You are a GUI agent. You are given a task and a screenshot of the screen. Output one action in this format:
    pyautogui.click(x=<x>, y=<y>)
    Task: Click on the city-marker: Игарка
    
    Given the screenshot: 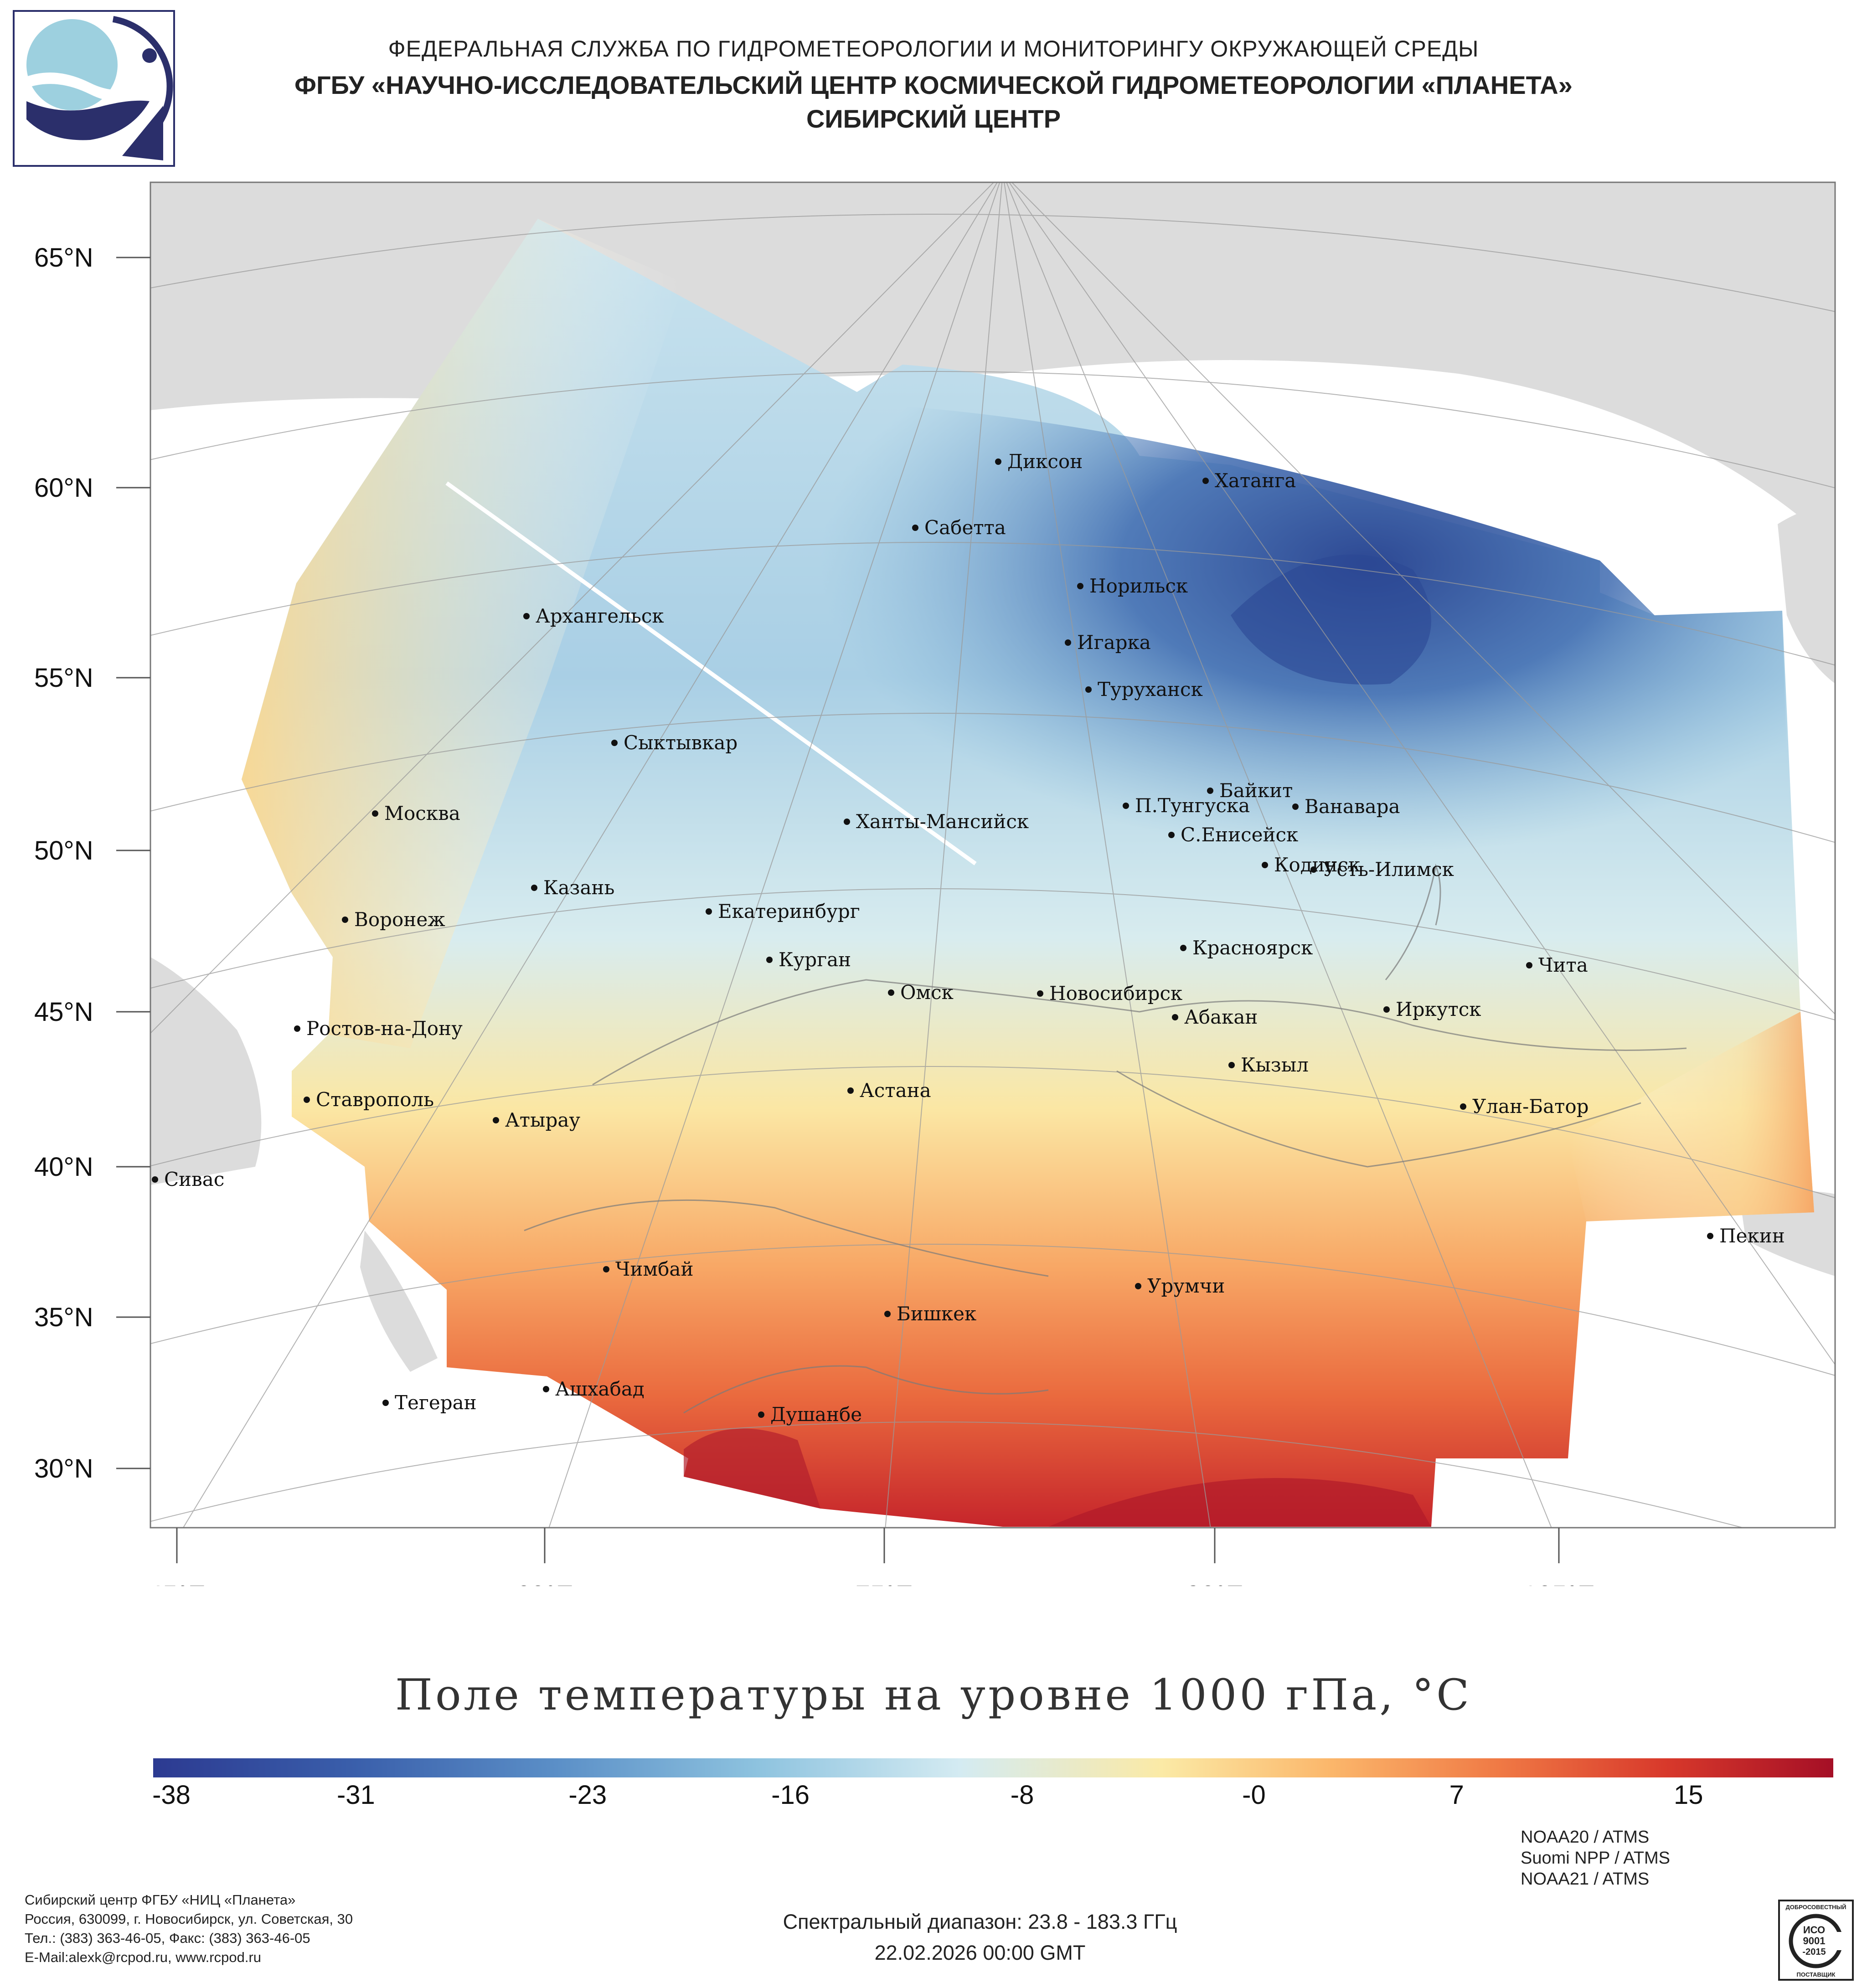 What is the action you would take?
    pyautogui.click(x=1108, y=642)
    